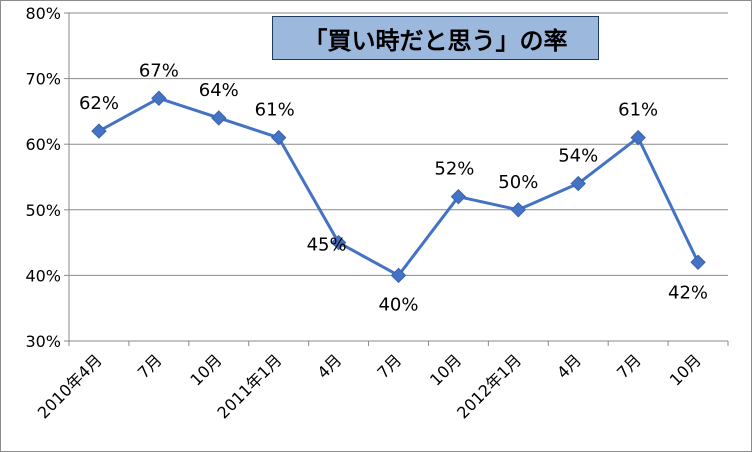 Image resolution: width=752 pixels, height=452 pixels. I want to click on chart-title-text: 「買い時だと思う」の率, so click(435, 40).